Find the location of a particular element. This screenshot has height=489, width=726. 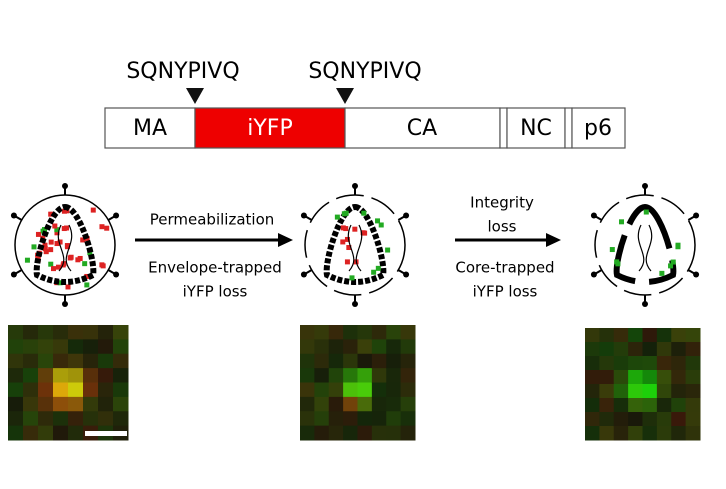

step-label: Envelope-trapped is located at coordinates (215, 268).